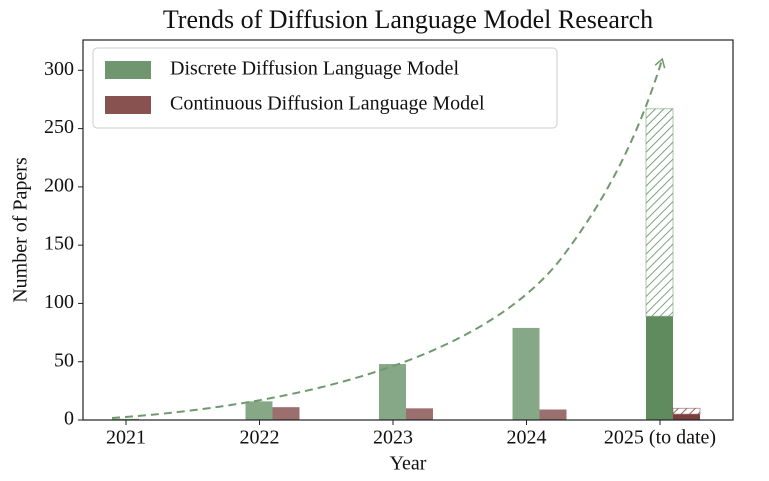  What do you see at coordinates (59, 244) in the screenshot?
I see `y-tick-label: 150` at bounding box center [59, 244].